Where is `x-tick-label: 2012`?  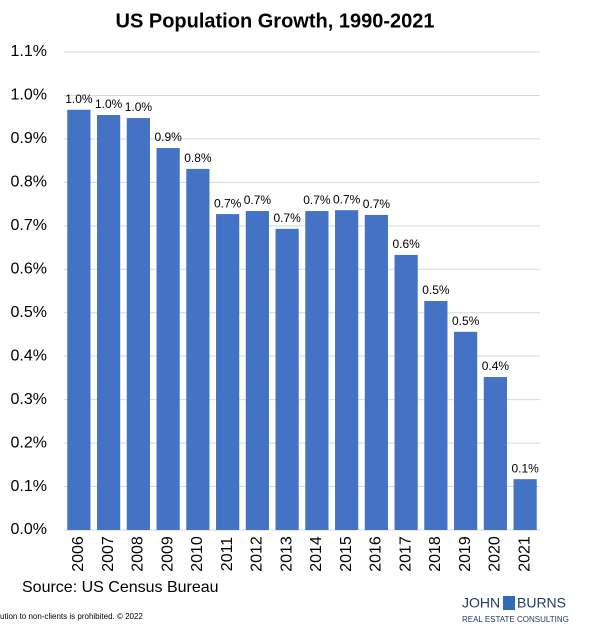
x-tick-label: 2012 is located at coordinates (257, 554).